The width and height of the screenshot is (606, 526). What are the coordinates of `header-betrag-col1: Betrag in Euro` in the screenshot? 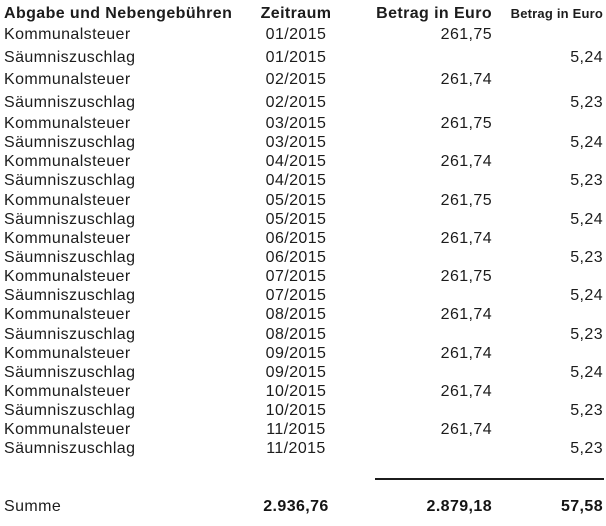 It's located at (434, 13).